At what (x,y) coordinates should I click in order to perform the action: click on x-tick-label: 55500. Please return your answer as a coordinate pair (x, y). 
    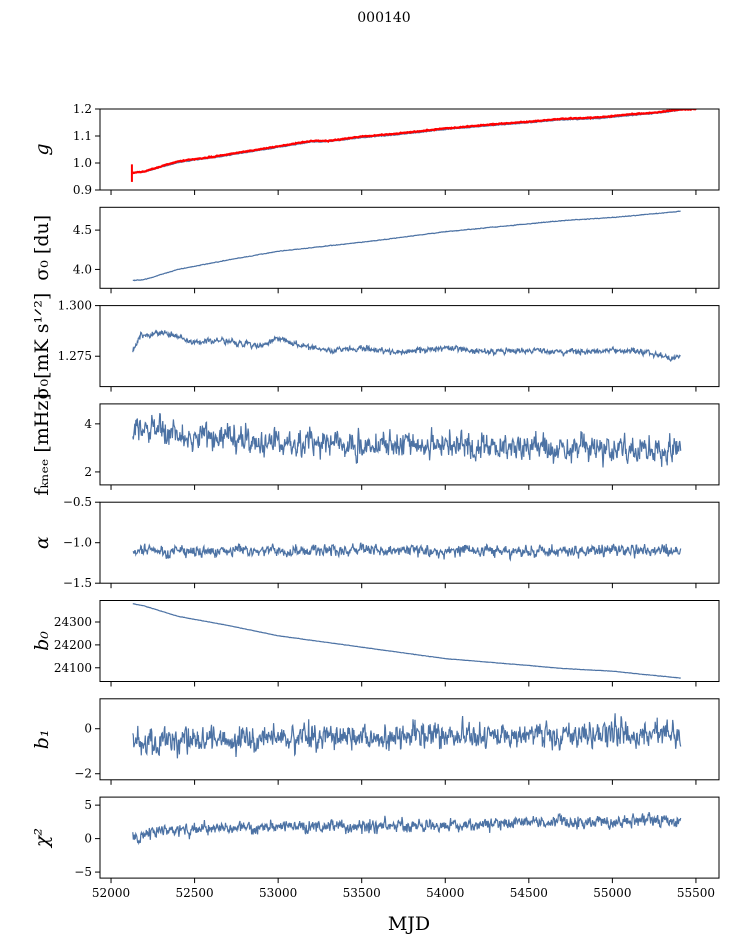
    Looking at the image, I should click on (696, 893).